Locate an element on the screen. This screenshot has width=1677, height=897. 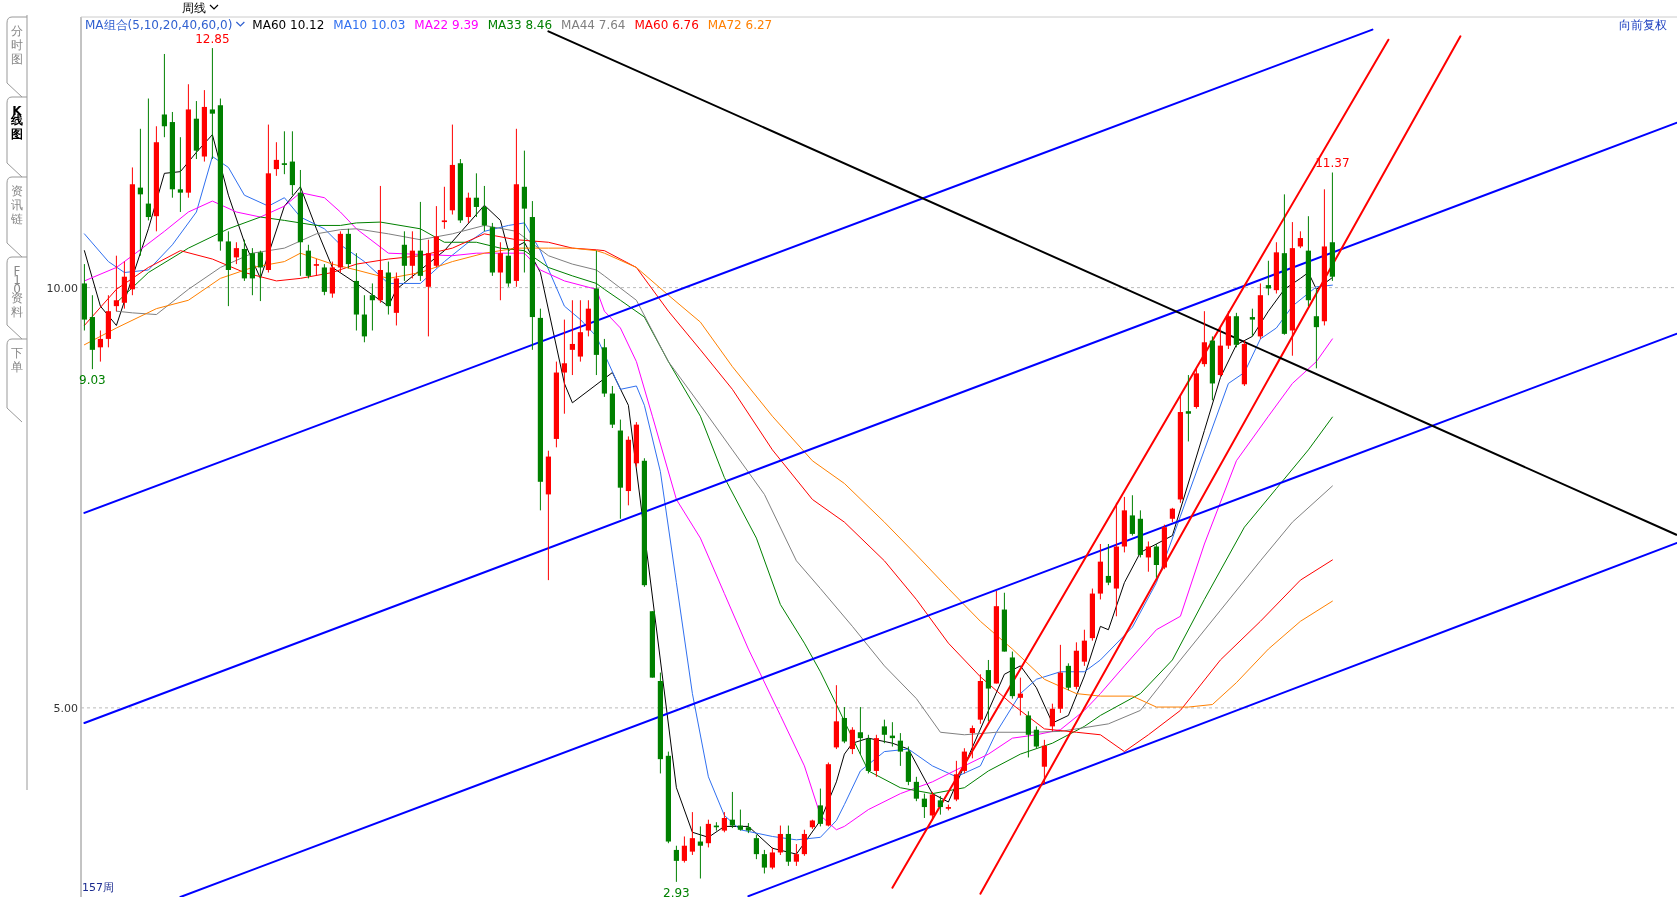
legend-title: MA组合(5,10,20,40,60,0) is located at coordinates (159, 25).